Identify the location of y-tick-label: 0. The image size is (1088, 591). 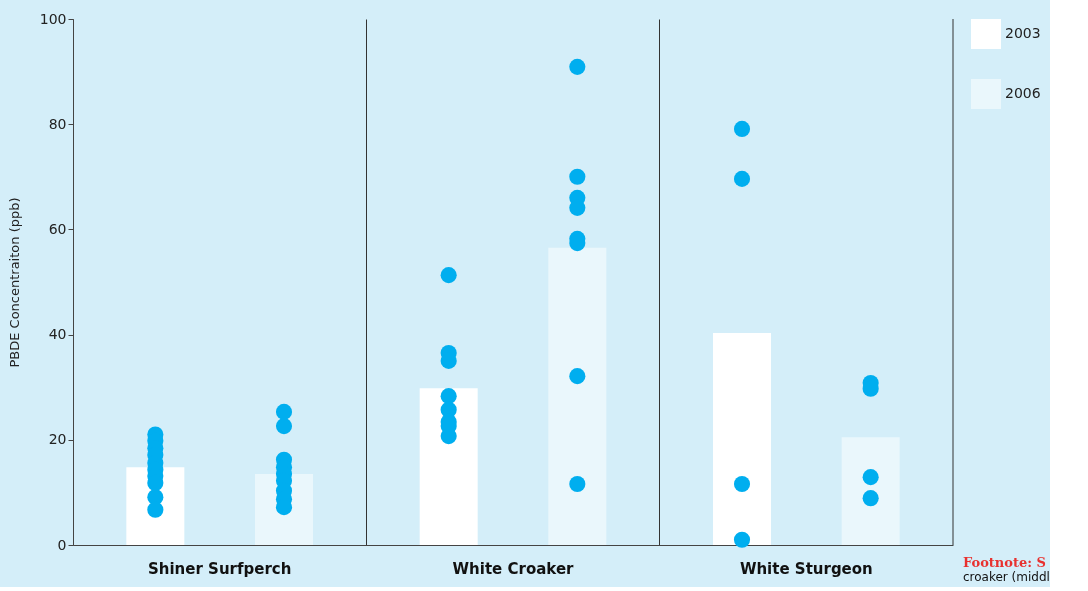
(62, 544).